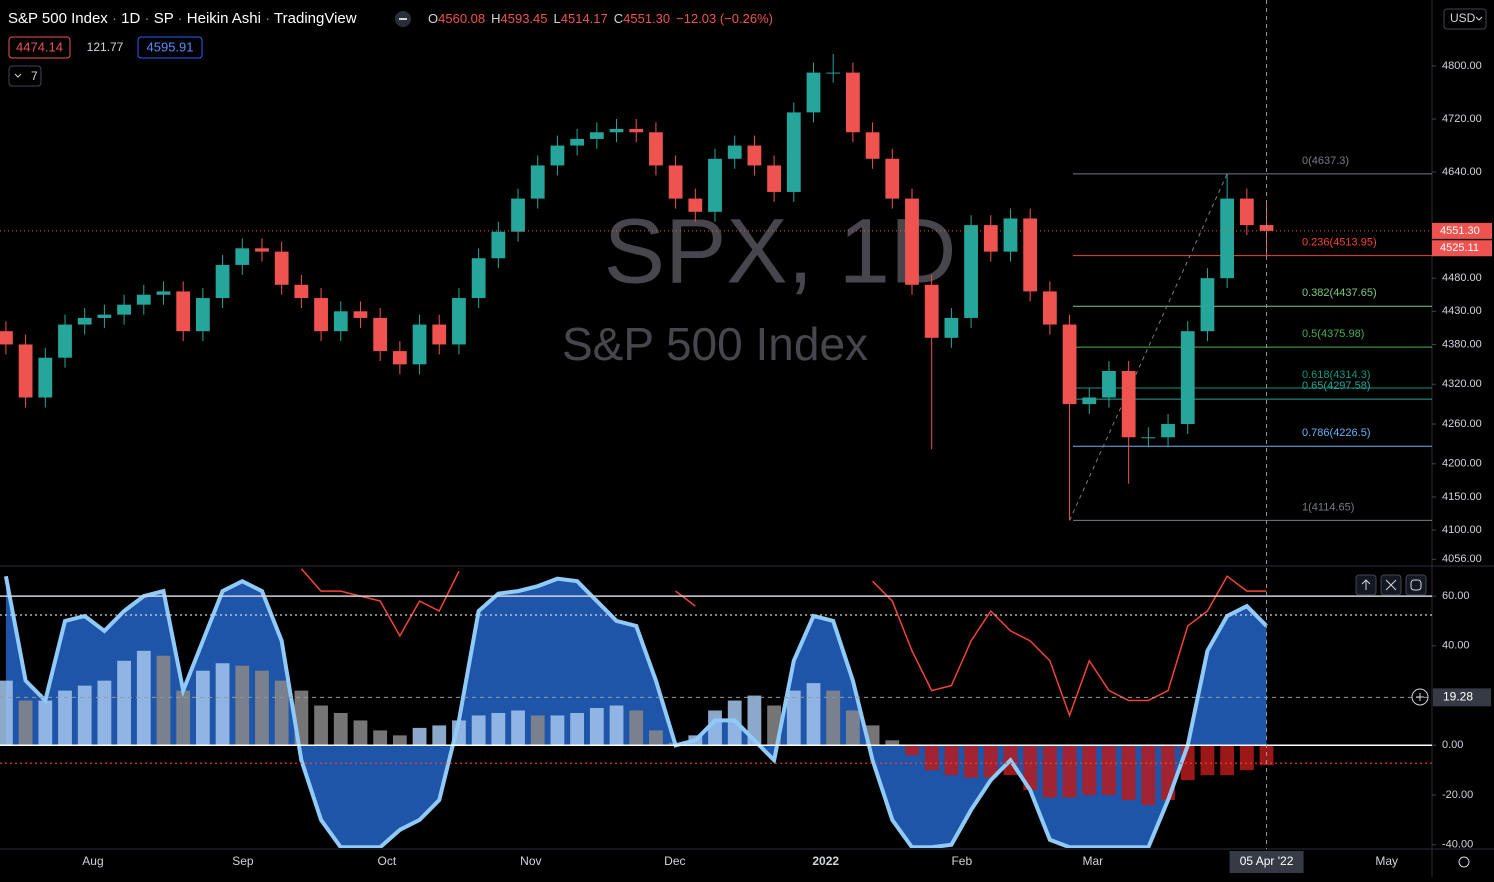 This screenshot has height=882, width=1494. What do you see at coordinates (1460, 231) in the screenshot?
I see `price-tag-label: 4551.30` at bounding box center [1460, 231].